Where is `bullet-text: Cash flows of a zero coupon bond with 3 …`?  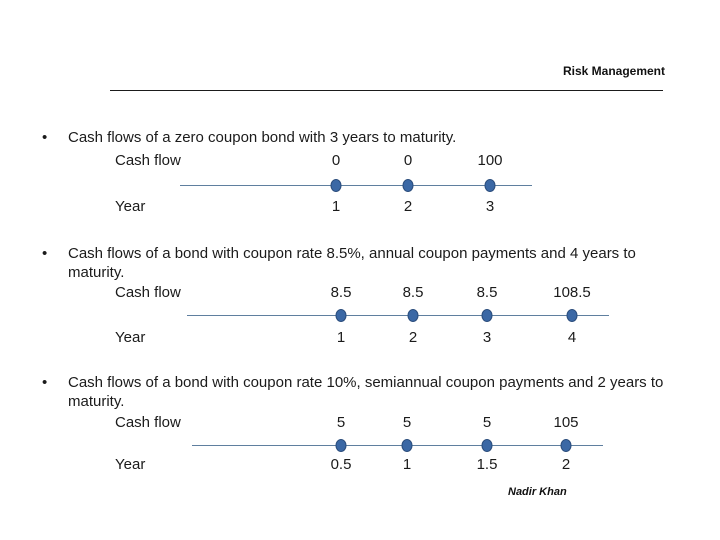 bullet-text: Cash flows of a zero coupon bond with 3 … is located at coordinates (262, 137).